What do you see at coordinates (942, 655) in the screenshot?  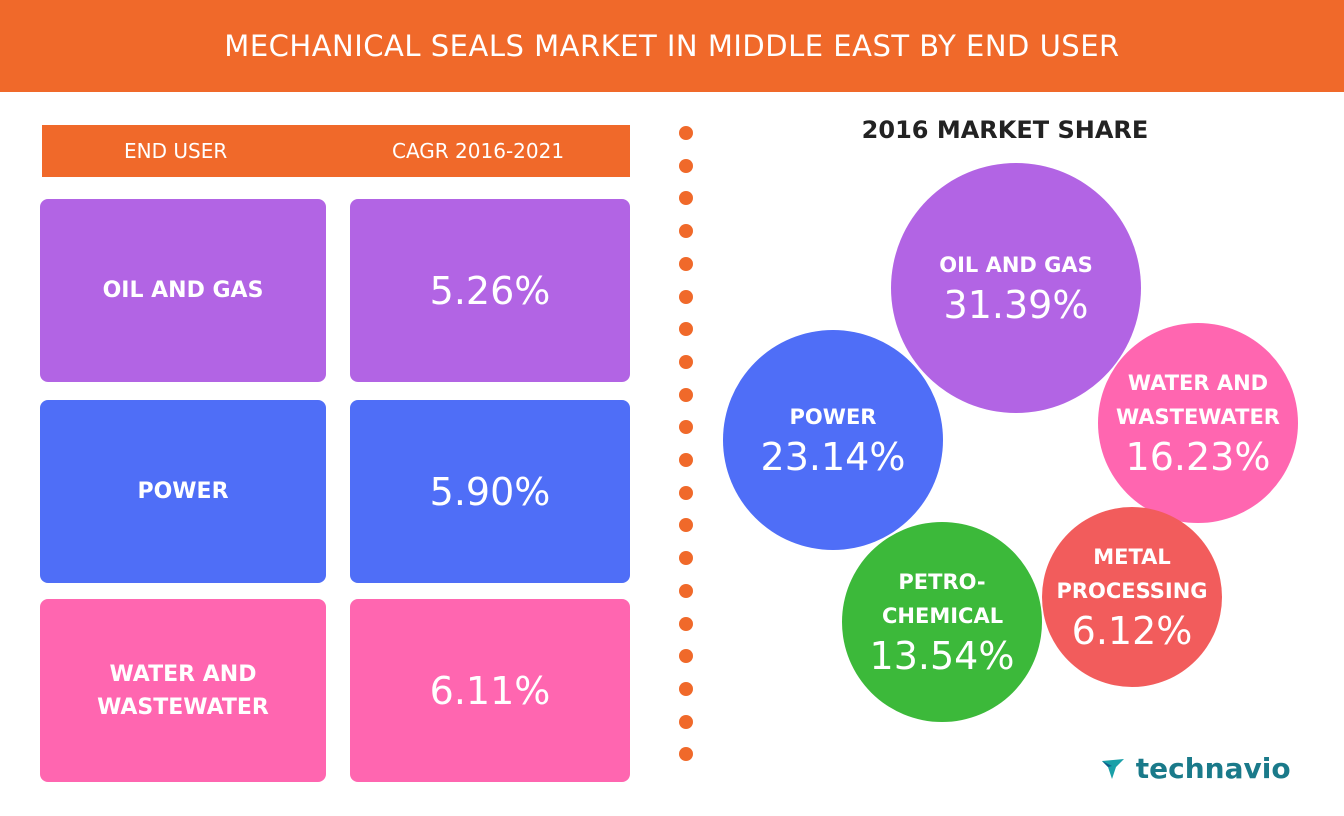 I see `bubble-value: 13.54%` at bounding box center [942, 655].